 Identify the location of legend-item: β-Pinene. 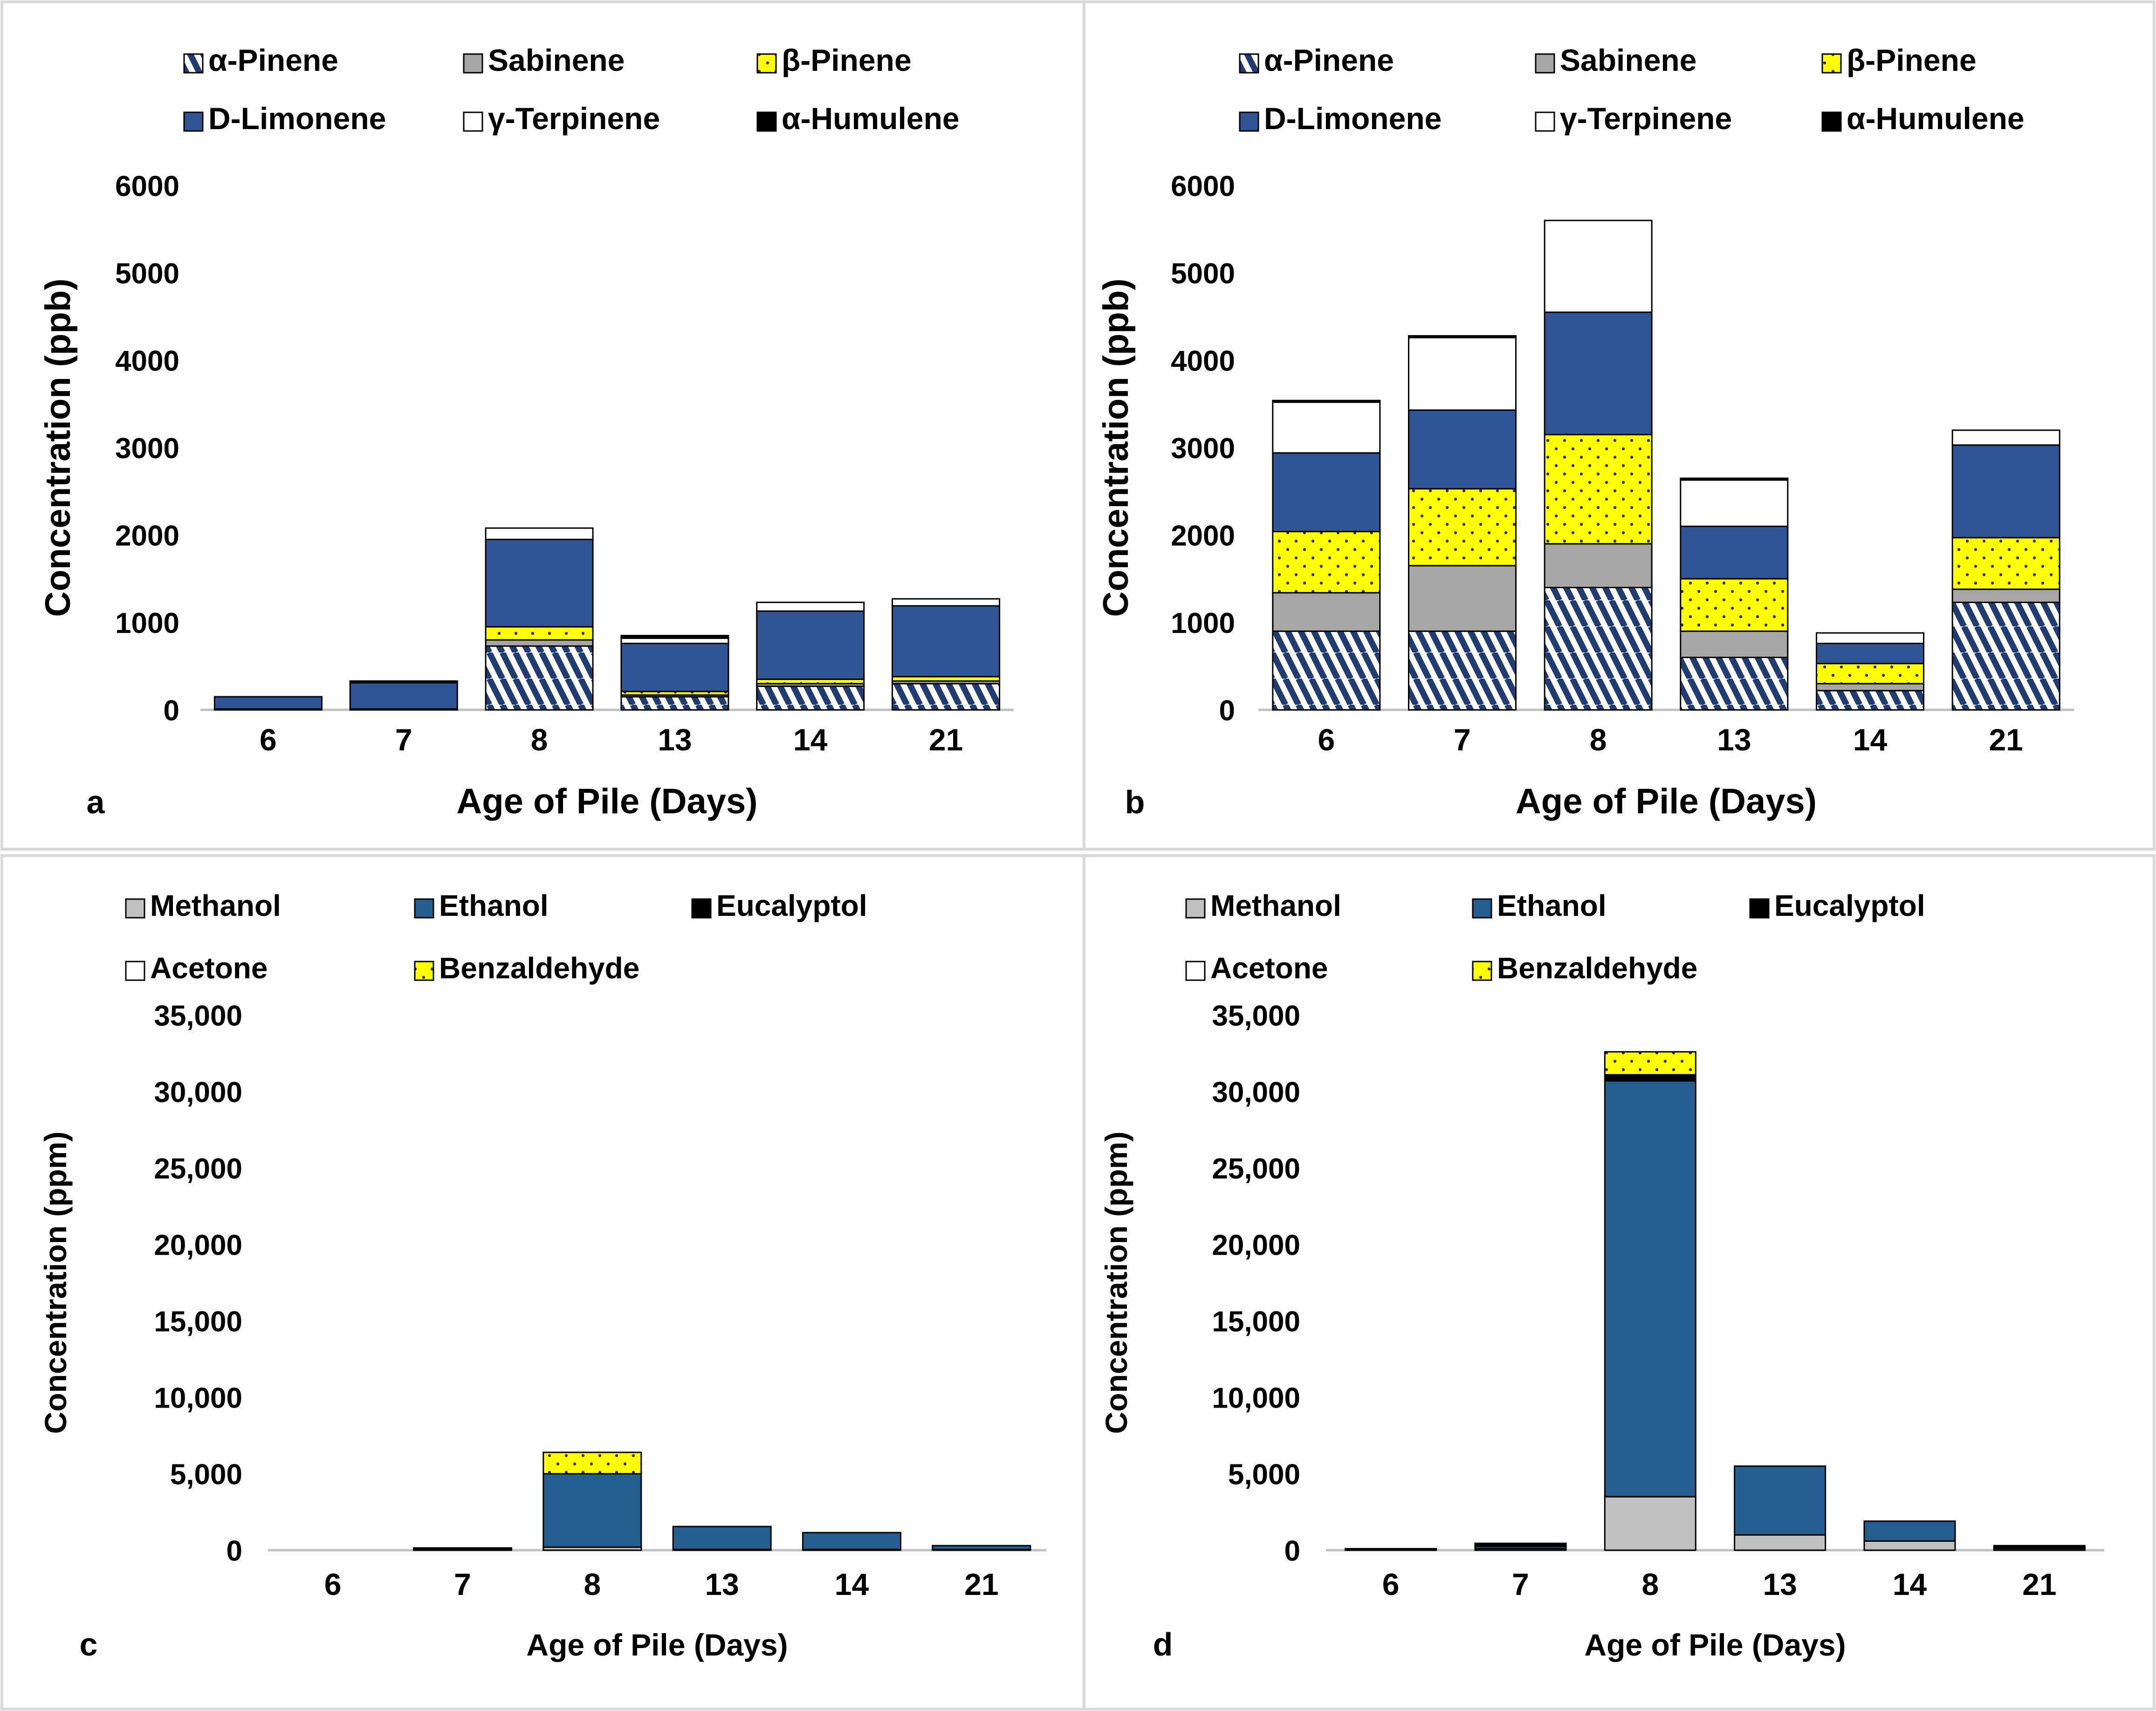
(834, 60).